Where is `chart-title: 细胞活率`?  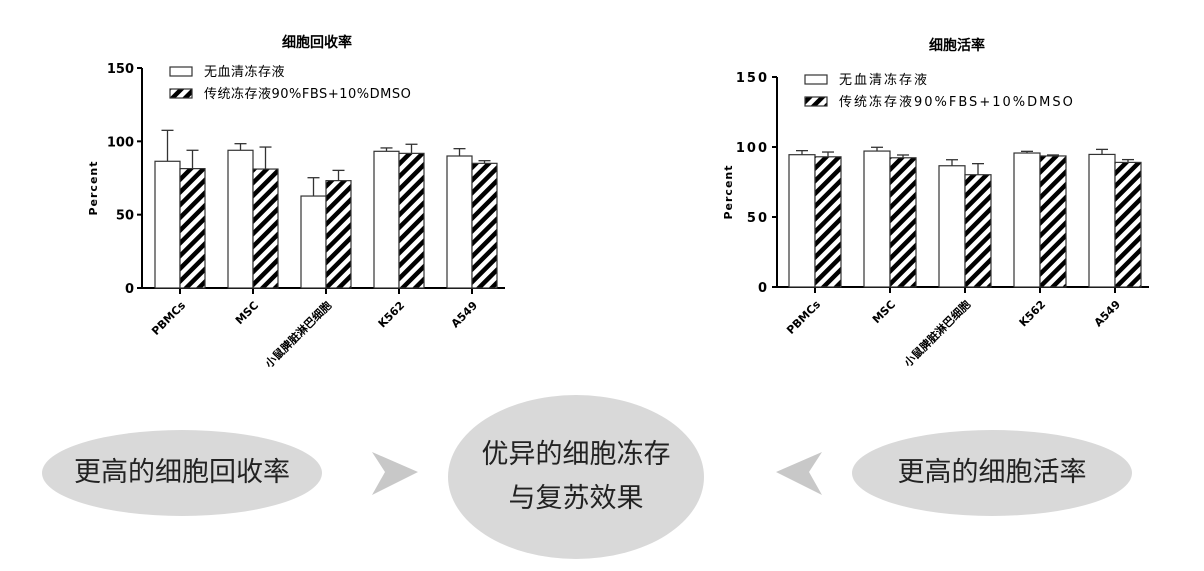
chart-title: 细胞活率 is located at coordinates (957, 45).